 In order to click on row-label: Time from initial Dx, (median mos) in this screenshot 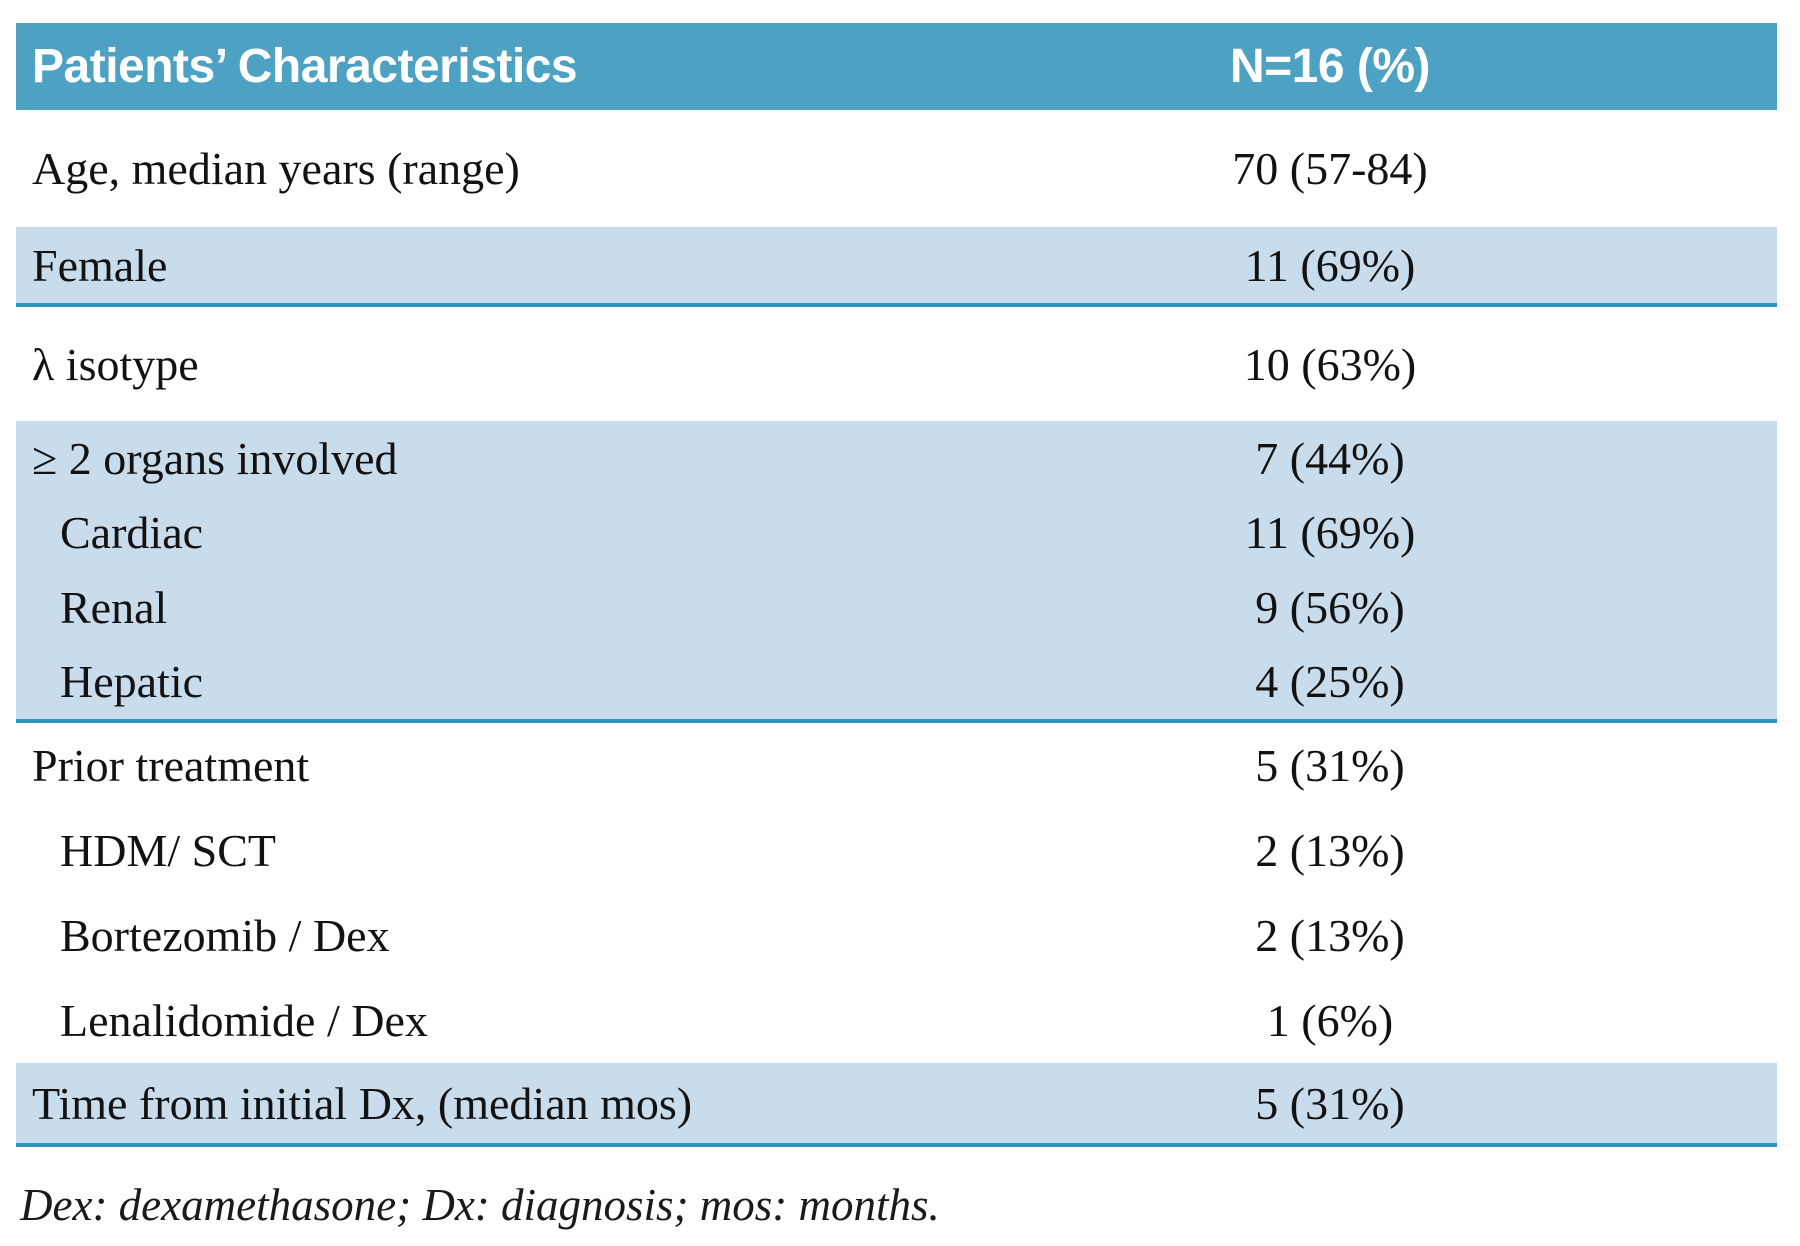, I will do `click(362, 1103)`.